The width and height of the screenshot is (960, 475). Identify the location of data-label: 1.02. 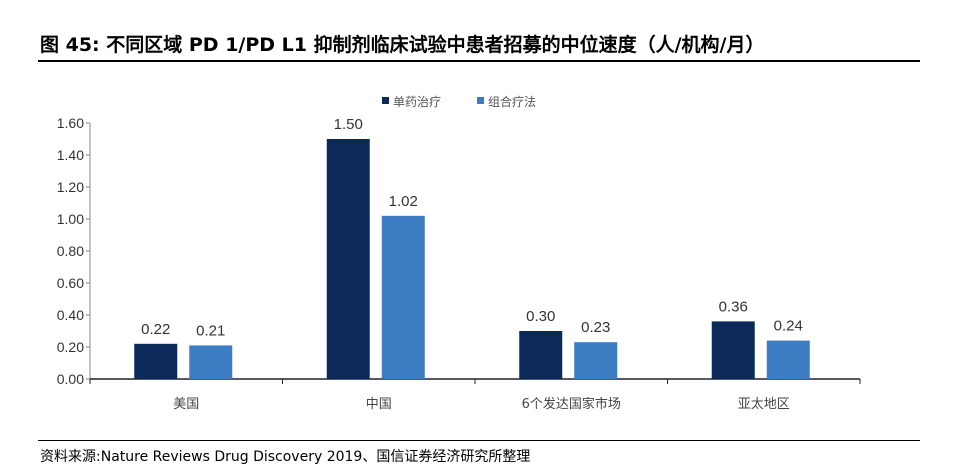
(403, 201).